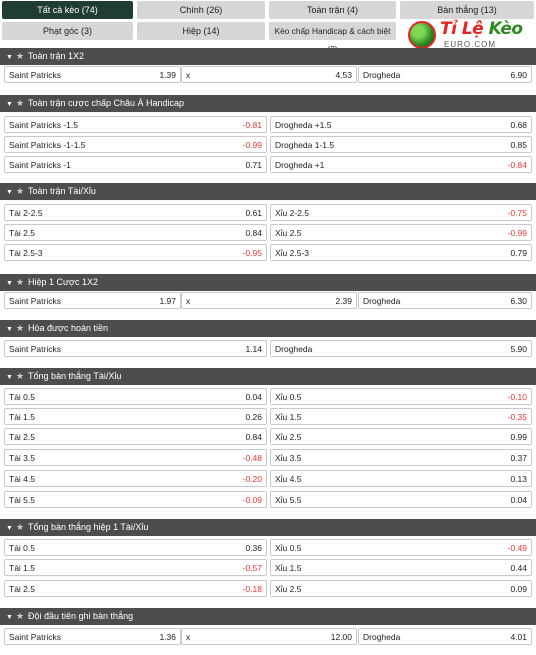 Image resolution: width=536 pixels, height=655 pixels. I want to click on odds-cell-left: Tài 1.5 -0.57, so click(135, 567).